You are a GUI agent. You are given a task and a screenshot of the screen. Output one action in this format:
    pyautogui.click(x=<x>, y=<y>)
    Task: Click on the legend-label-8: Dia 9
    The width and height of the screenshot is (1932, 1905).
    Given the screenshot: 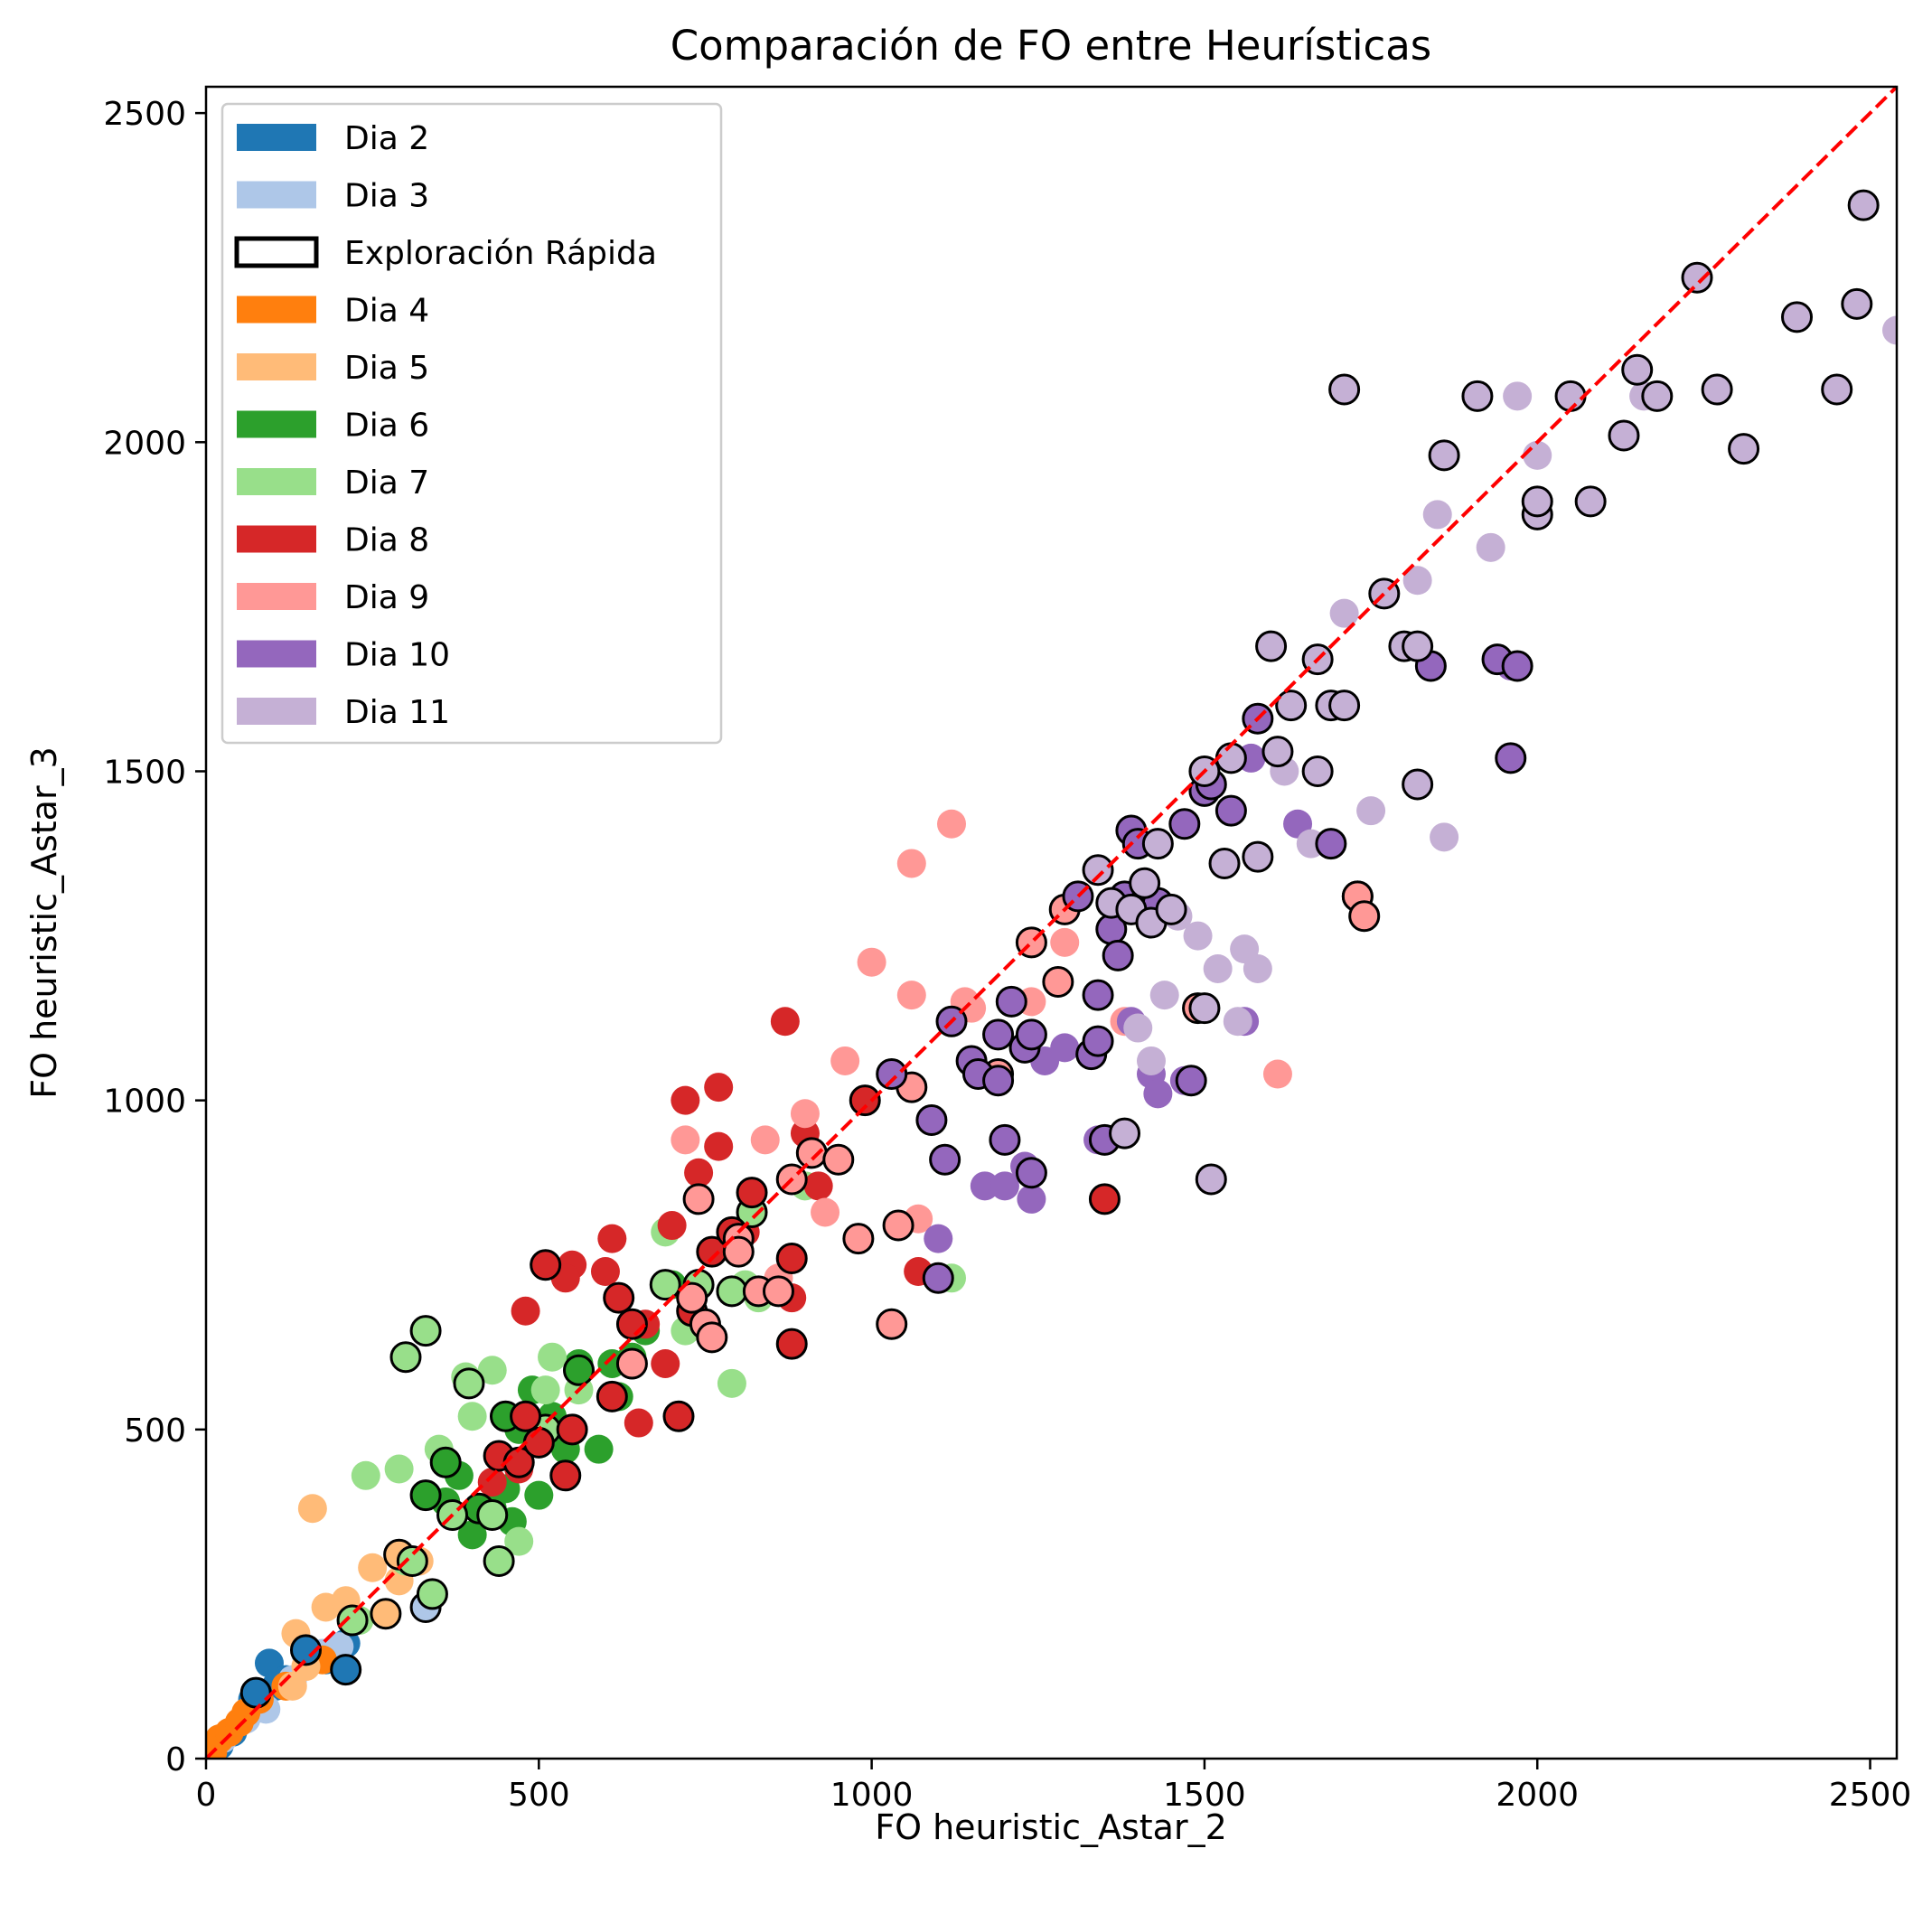 What is the action you would take?
    pyautogui.click(x=386, y=597)
    